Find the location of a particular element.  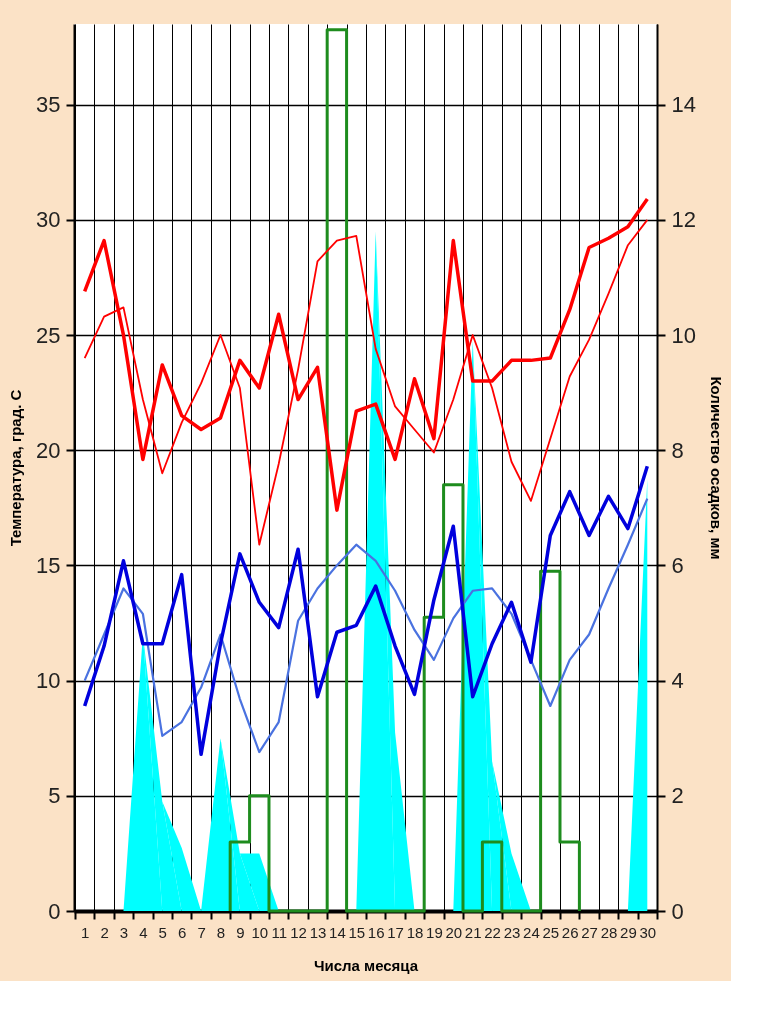

x-tick-label: 27 is located at coordinates (589, 932).